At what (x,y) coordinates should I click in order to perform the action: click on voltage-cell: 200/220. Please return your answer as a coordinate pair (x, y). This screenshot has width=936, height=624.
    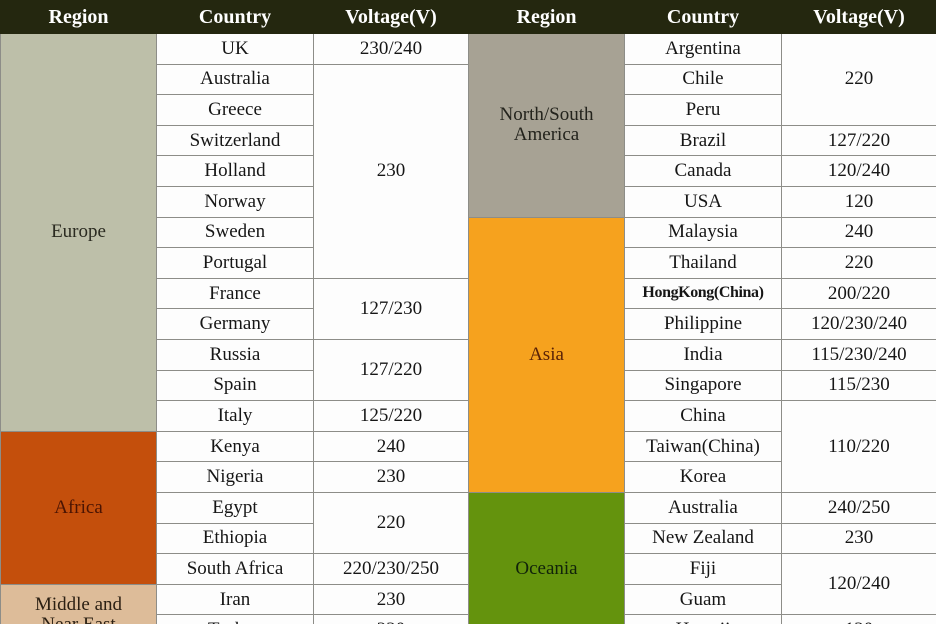
    Looking at the image, I should click on (858, 293).